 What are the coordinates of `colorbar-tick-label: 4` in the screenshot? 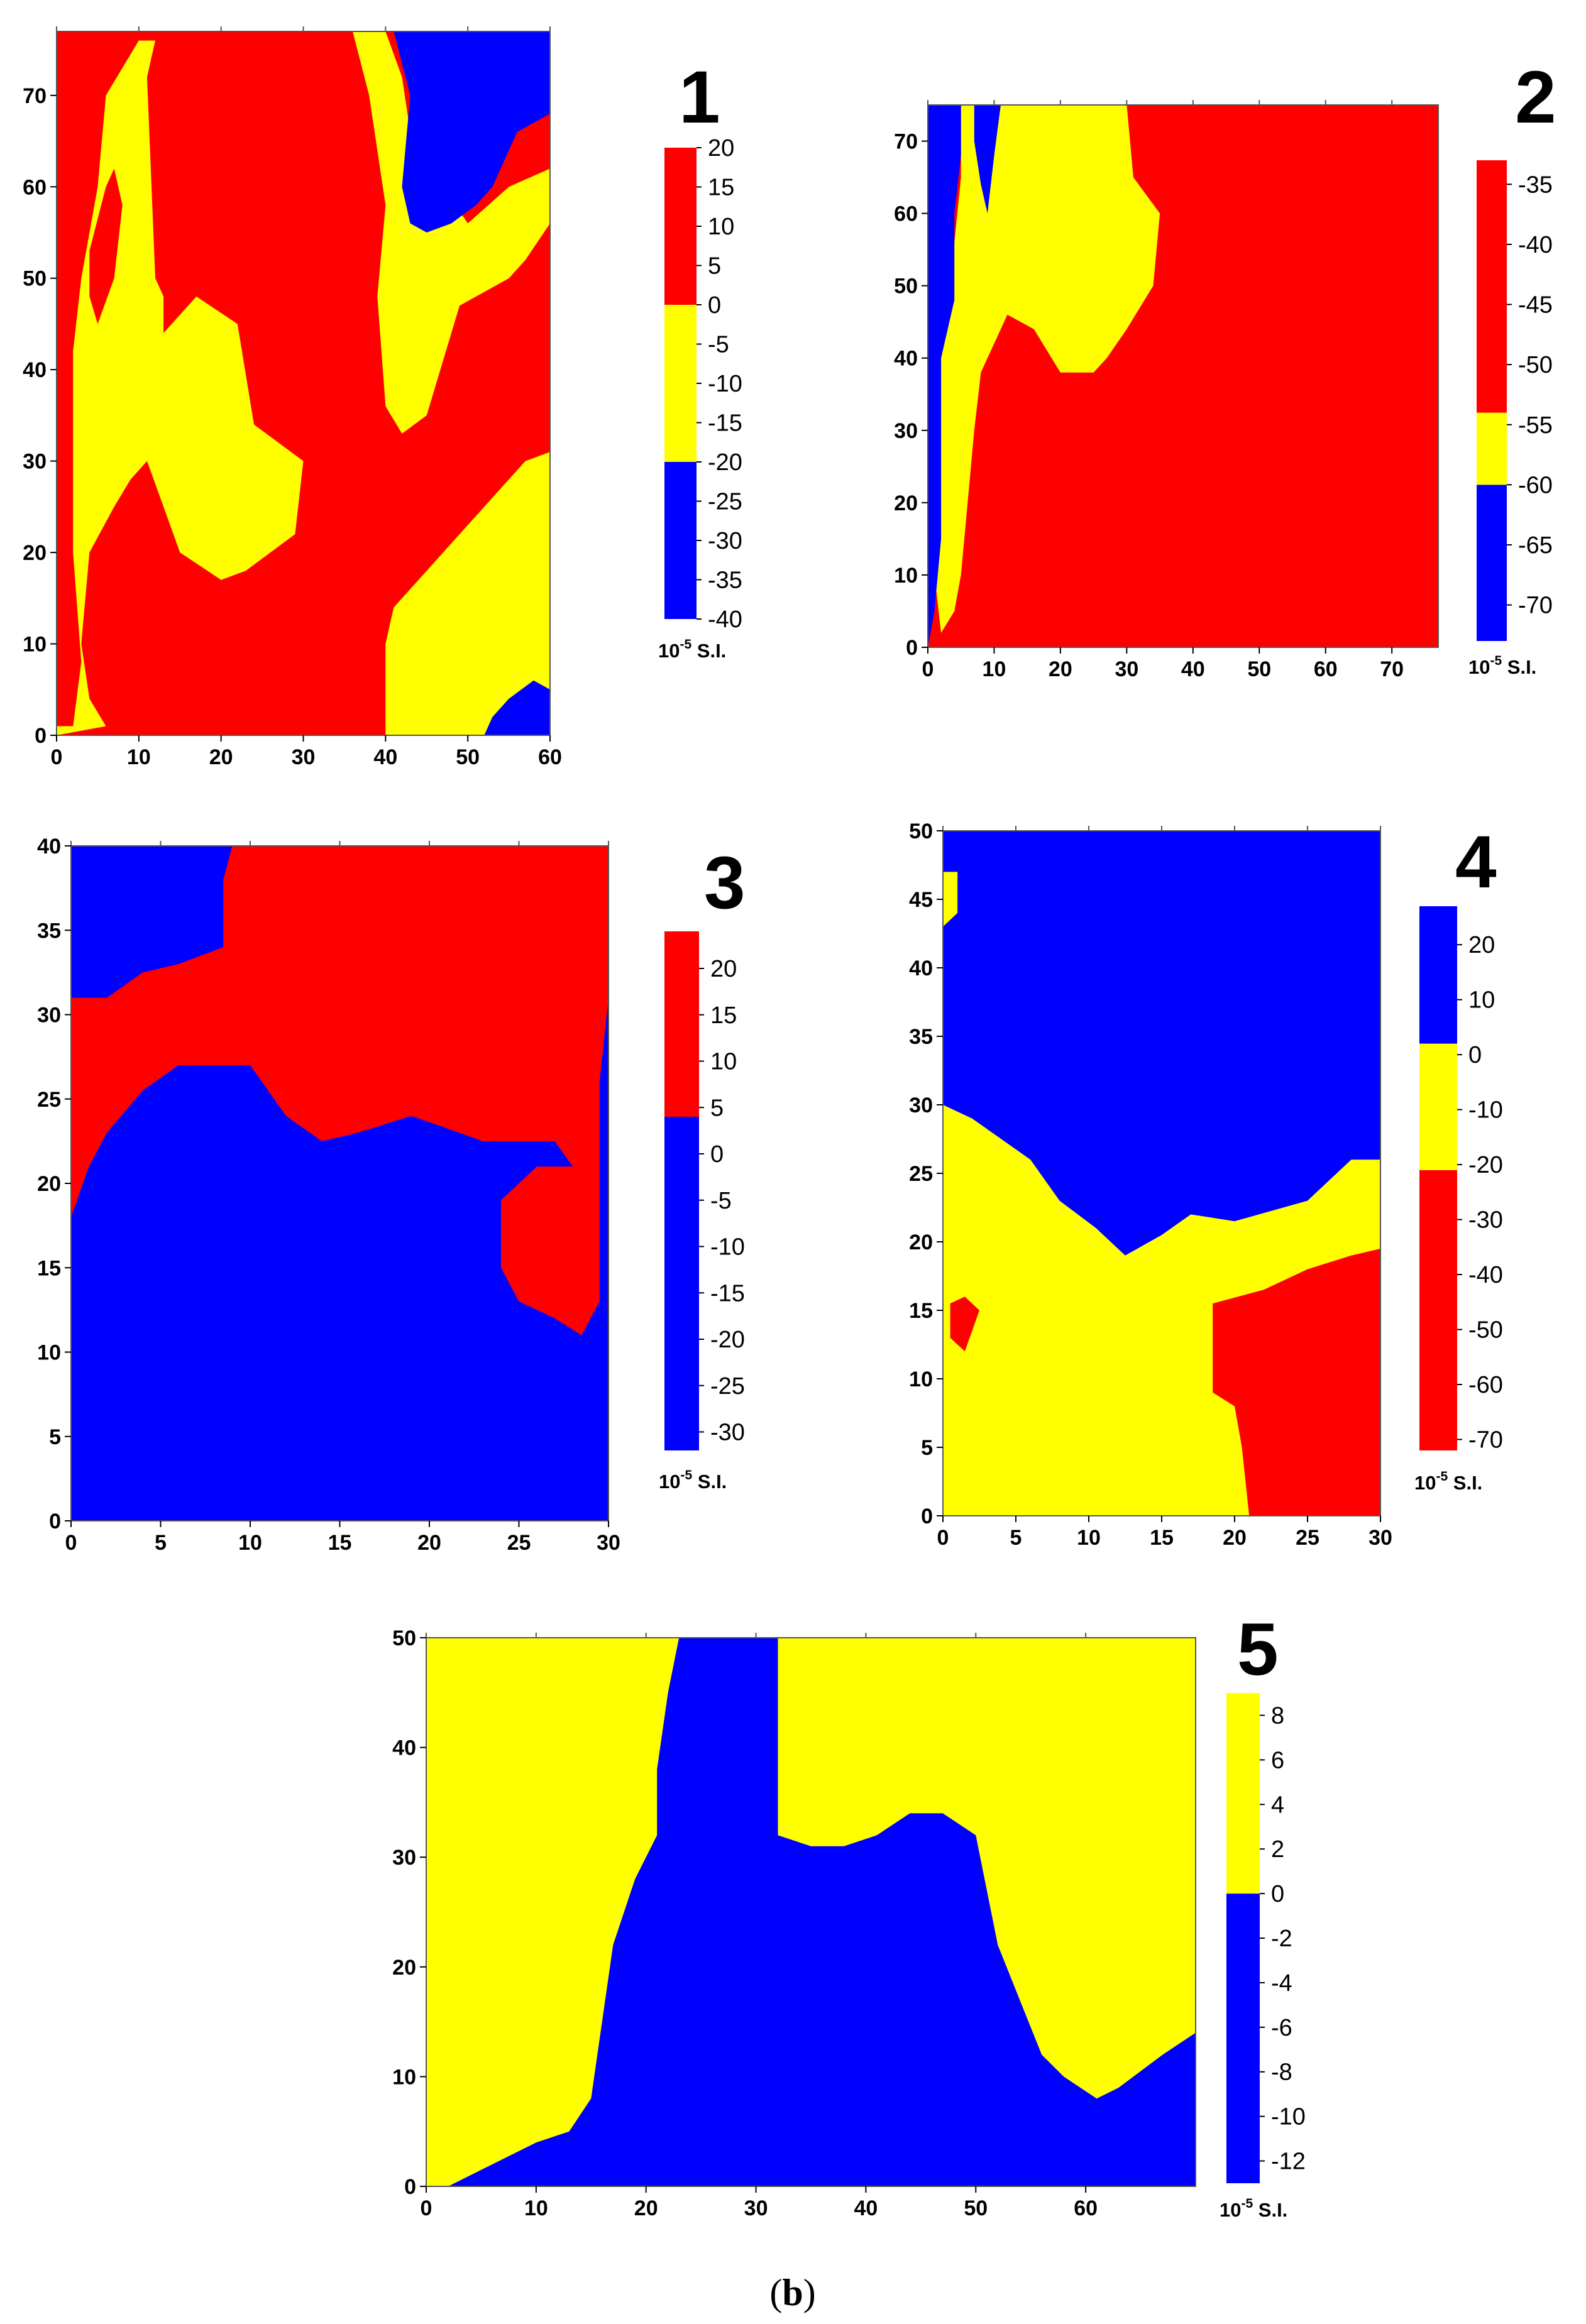 It's located at (1277, 1805).